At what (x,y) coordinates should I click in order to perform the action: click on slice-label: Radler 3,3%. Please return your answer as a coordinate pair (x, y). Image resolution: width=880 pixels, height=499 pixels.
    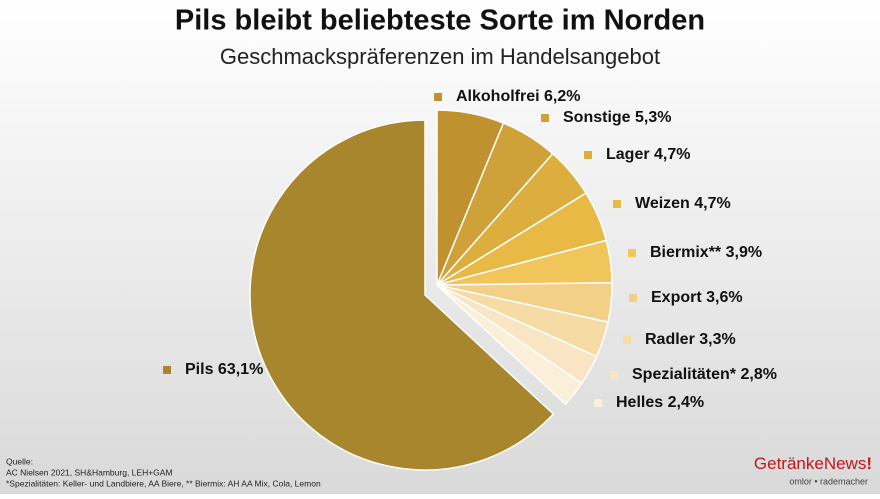
    Looking at the image, I should click on (690, 339).